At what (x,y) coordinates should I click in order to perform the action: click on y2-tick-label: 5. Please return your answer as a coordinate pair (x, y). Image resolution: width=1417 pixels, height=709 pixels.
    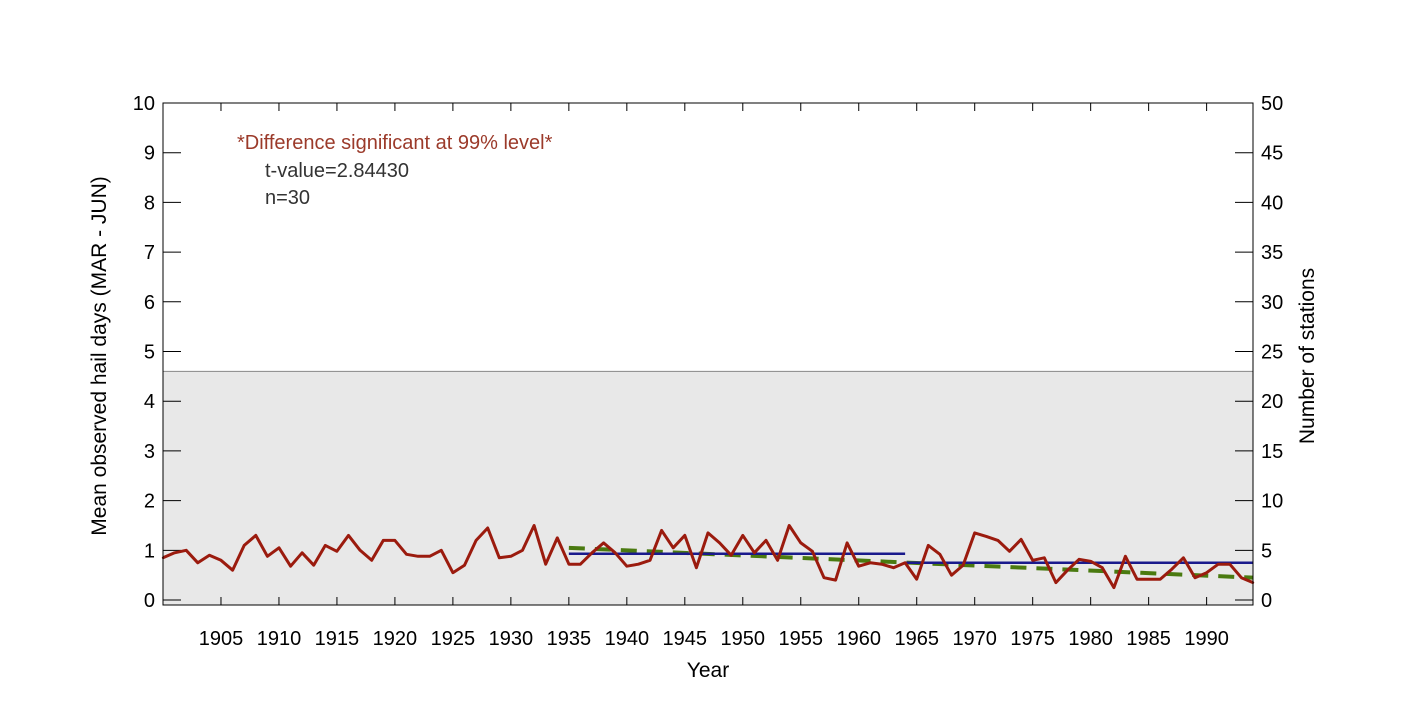
    Looking at the image, I should click on (1266, 551).